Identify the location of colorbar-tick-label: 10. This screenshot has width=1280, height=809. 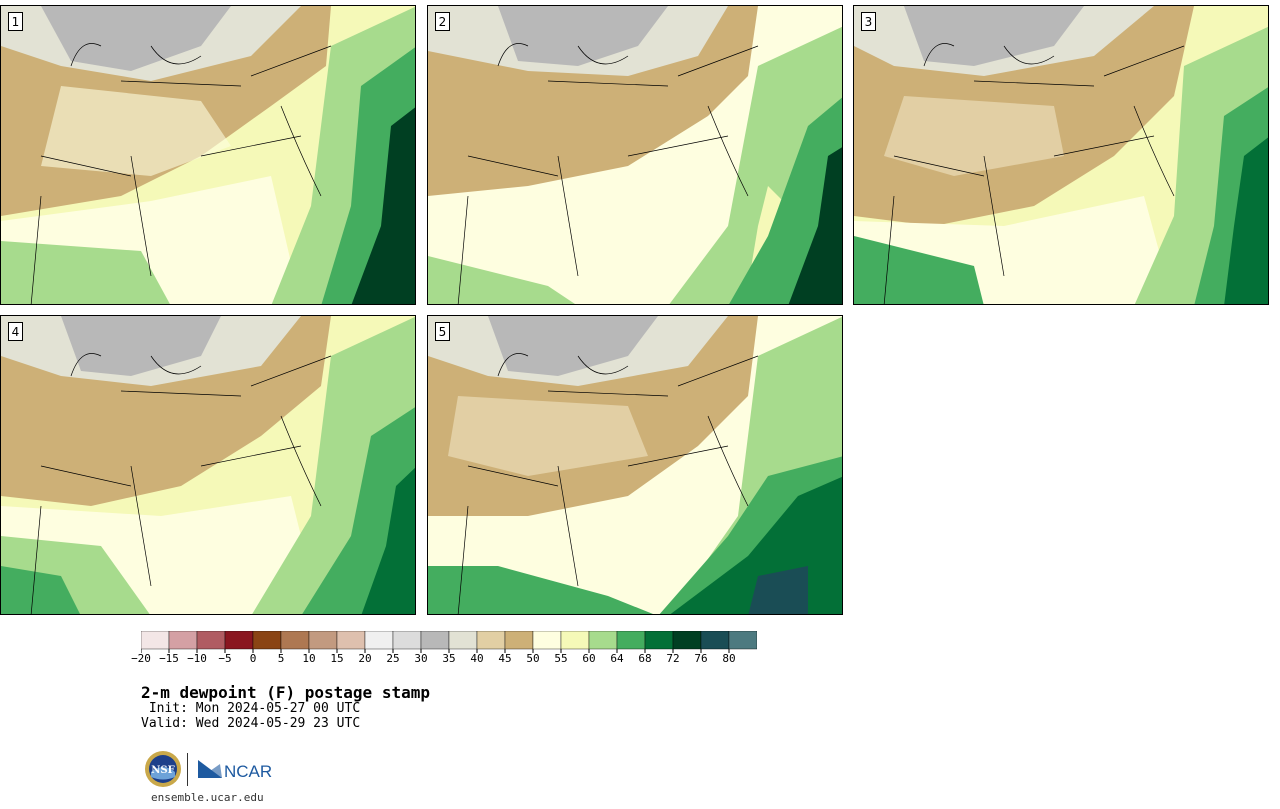
(309, 658).